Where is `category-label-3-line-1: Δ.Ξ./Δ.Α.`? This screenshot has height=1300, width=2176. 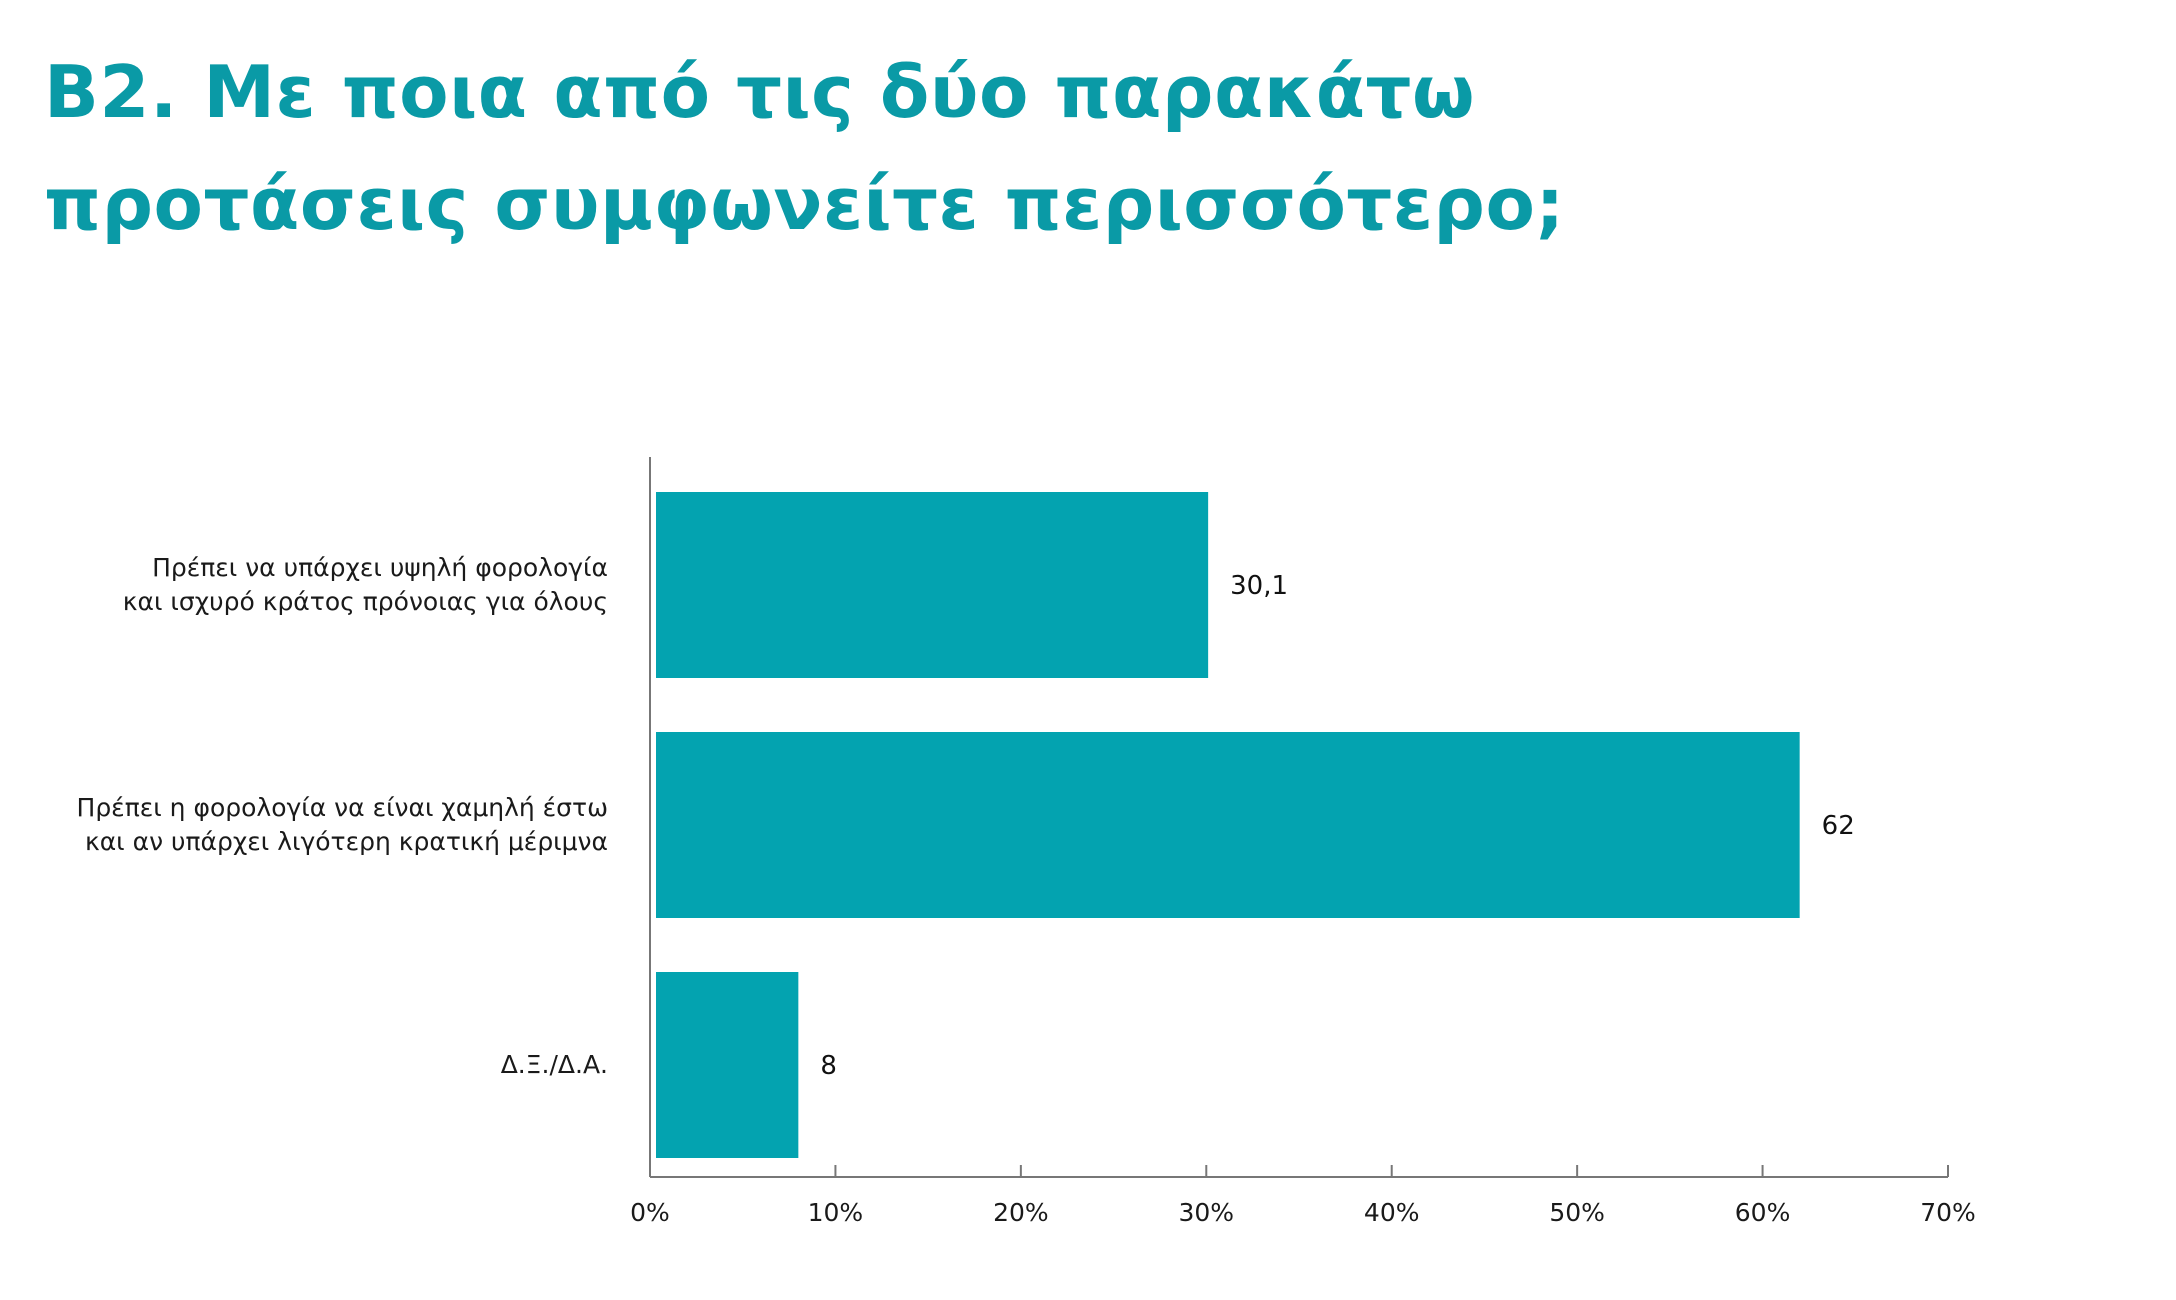 category-label-3-line-1: Δ.Ξ./Δ.Α. is located at coordinates (554, 1064).